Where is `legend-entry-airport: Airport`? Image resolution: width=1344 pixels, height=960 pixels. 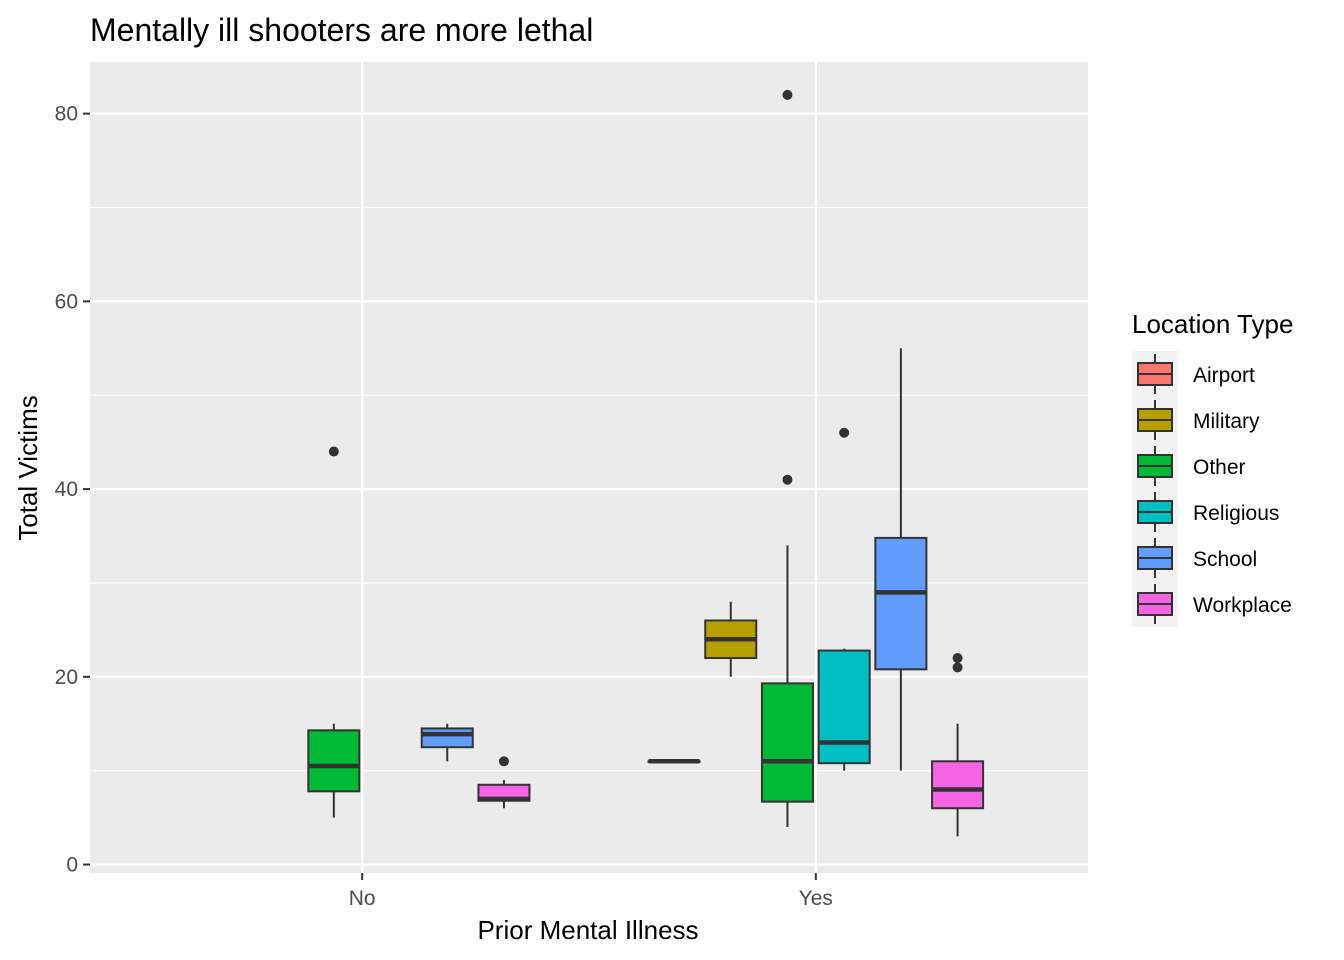
legend-entry-airport: Airport is located at coordinates (1196, 374).